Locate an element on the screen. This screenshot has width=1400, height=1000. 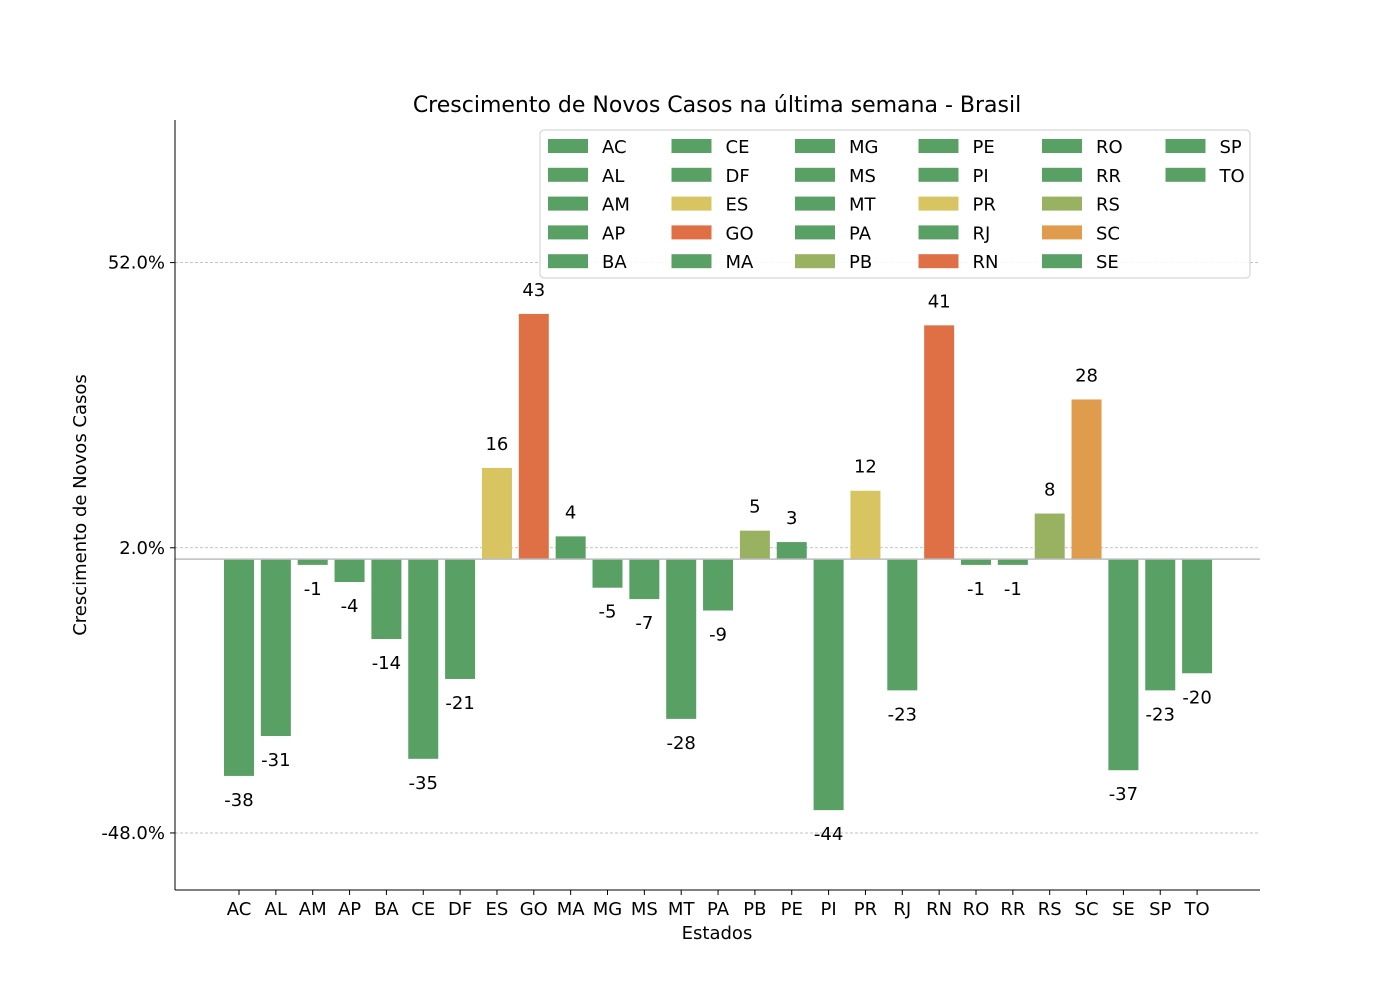
bar-MS is located at coordinates (644, 579).